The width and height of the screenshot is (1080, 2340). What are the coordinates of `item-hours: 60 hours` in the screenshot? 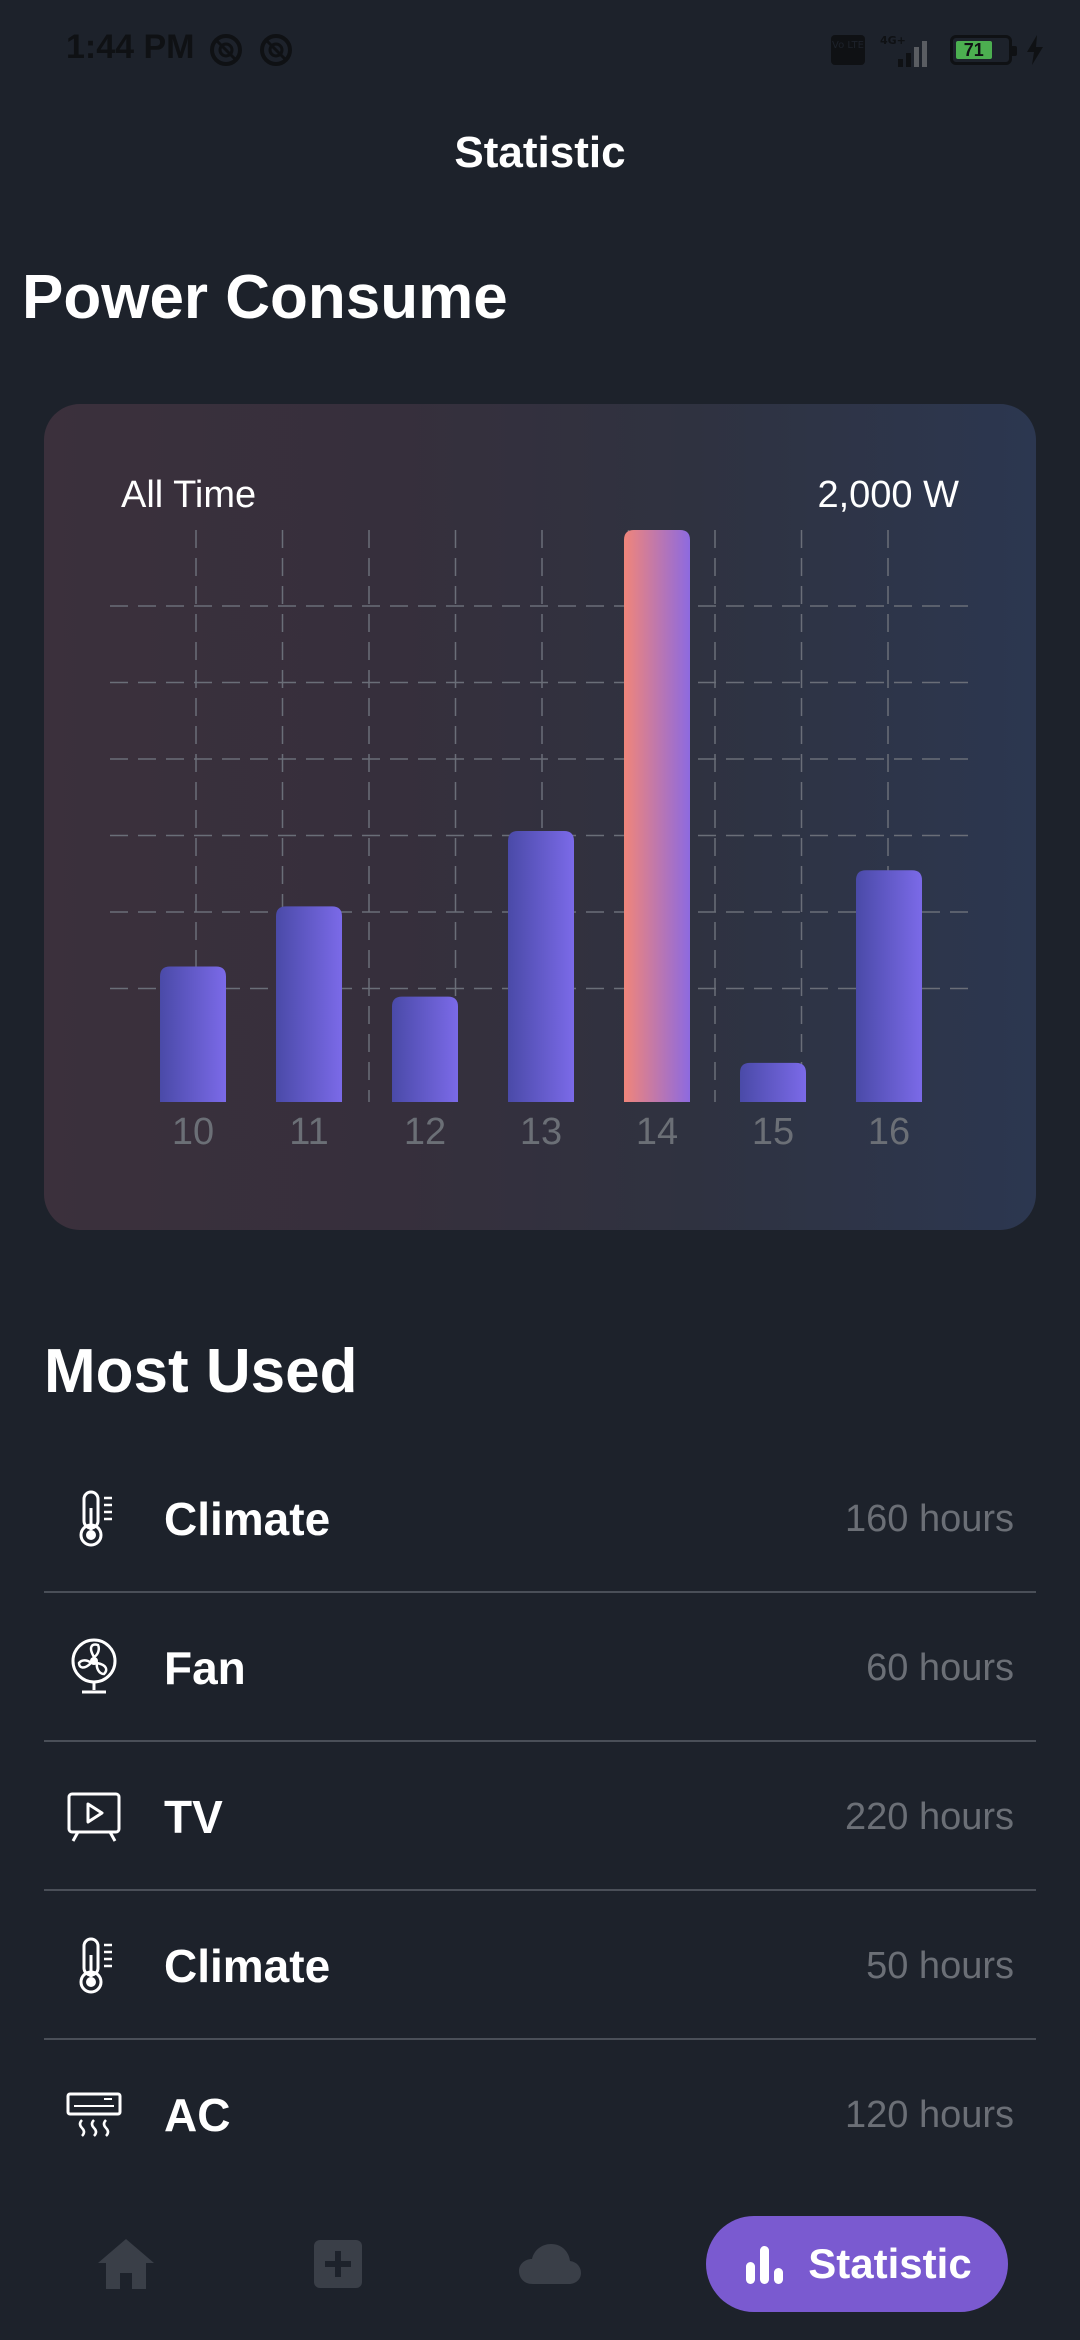 It's located at (940, 1668).